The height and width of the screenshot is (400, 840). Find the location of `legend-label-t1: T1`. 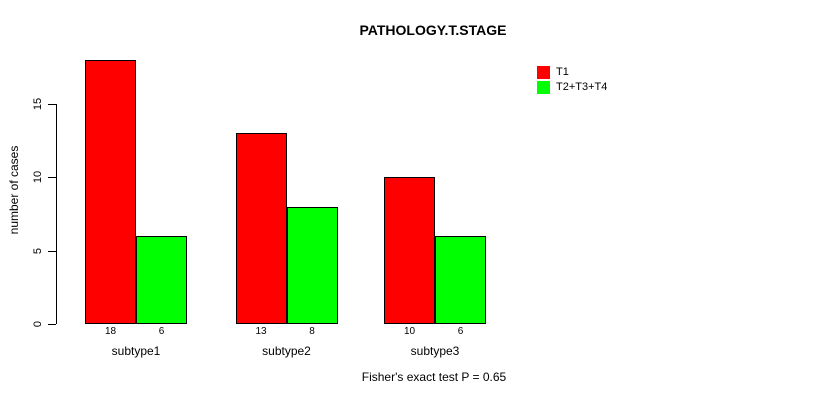

legend-label-t1: T1 is located at coordinates (562, 72).